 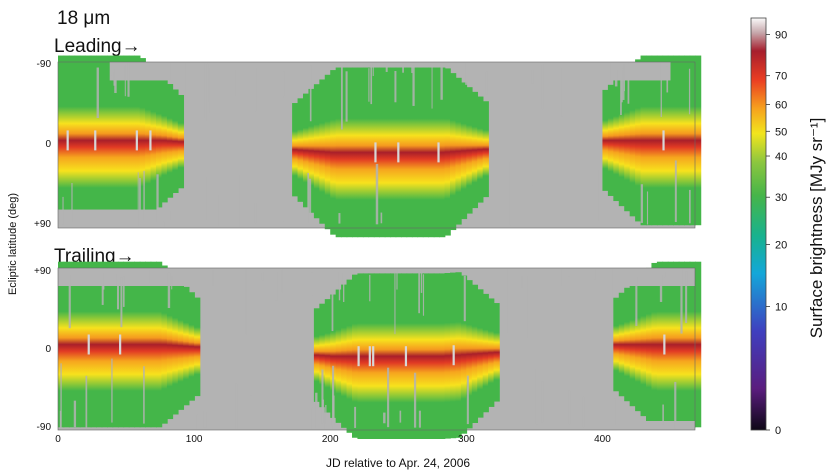 I want to click on y-tick-trailing-mid: 0, so click(x=48, y=349).